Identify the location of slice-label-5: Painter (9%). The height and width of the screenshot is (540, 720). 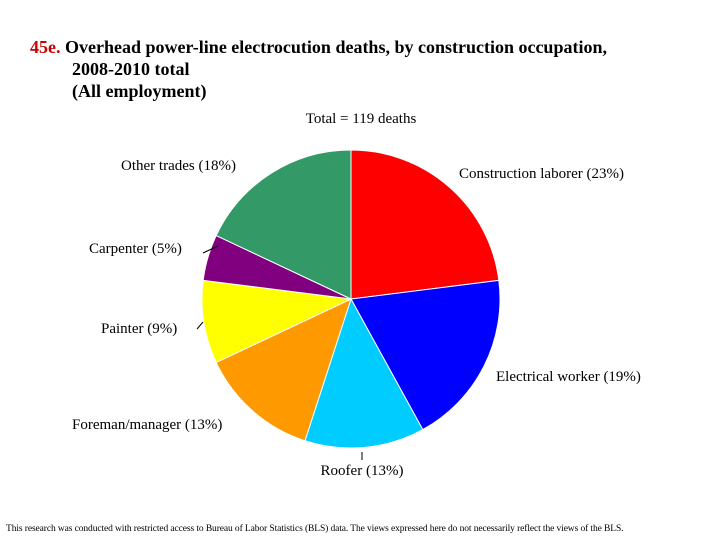
(139, 329).